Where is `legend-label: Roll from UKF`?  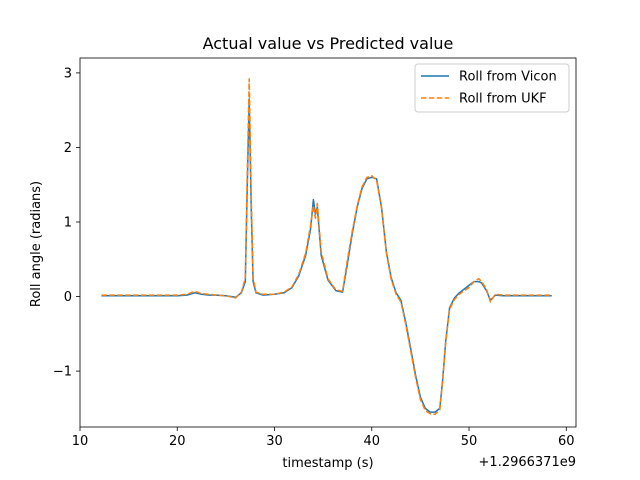 legend-label: Roll from UKF is located at coordinates (503, 99).